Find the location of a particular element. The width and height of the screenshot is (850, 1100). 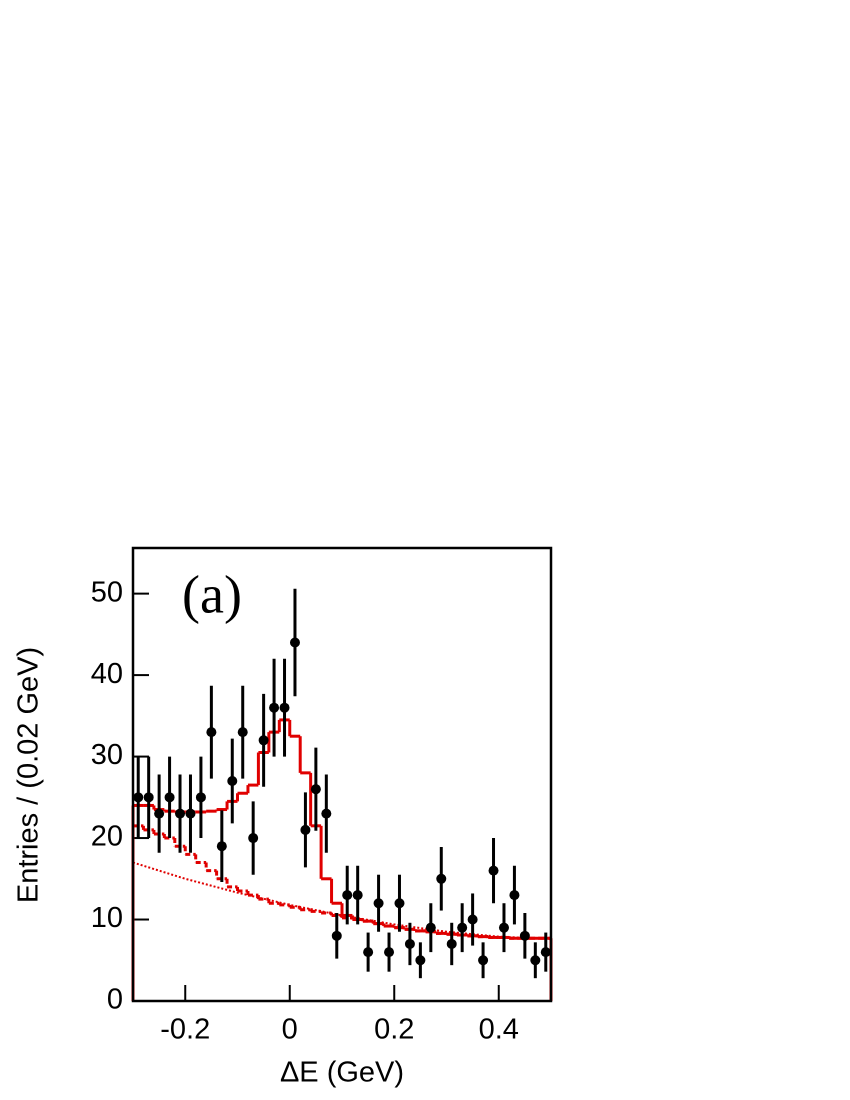

y-tick-label: 10 is located at coordinates (107, 918).